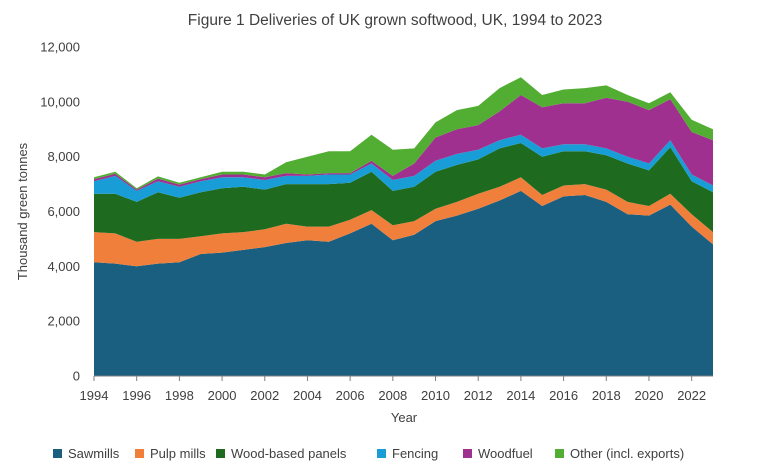 The height and width of the screenshot is (471, 768). Describe the element at coordinates (63, 156) in the screenshot. I see `y-tick-label: 8,000` at that location.